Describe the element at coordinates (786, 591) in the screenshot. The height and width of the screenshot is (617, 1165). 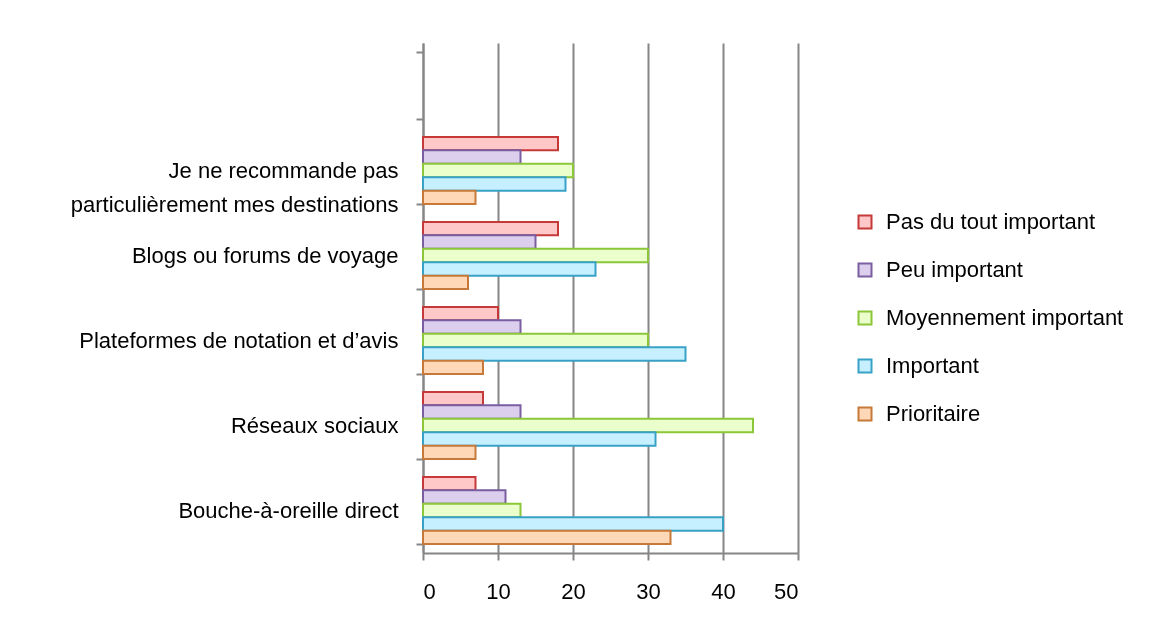
I see `x-tick-label: 50` at that location.